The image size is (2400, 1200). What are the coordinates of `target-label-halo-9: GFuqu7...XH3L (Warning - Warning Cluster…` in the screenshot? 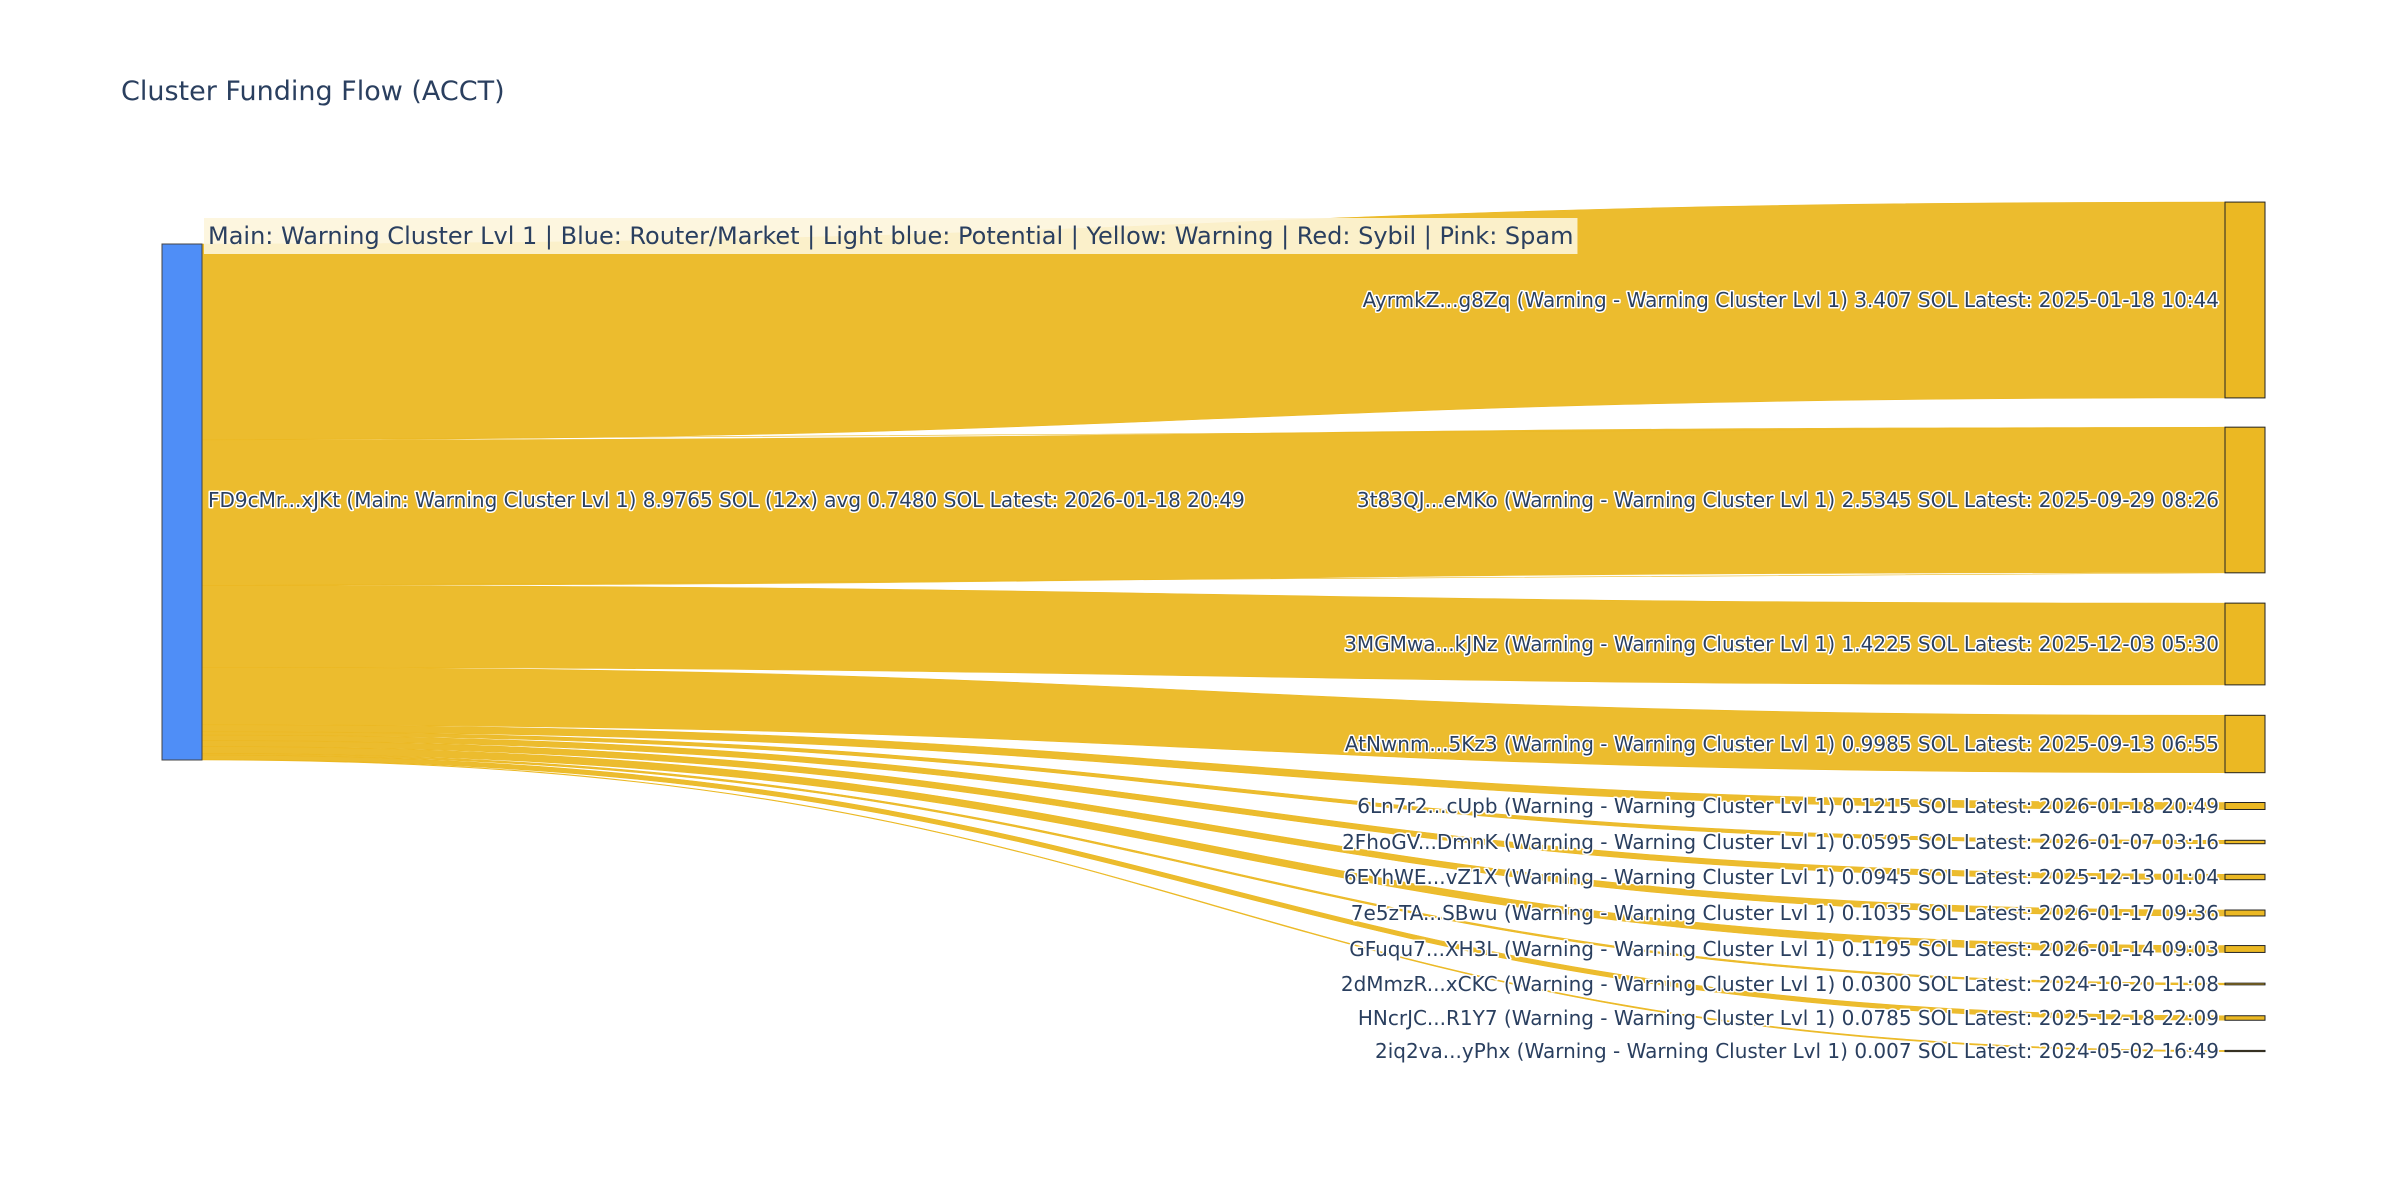 It's located at (1784, 949).